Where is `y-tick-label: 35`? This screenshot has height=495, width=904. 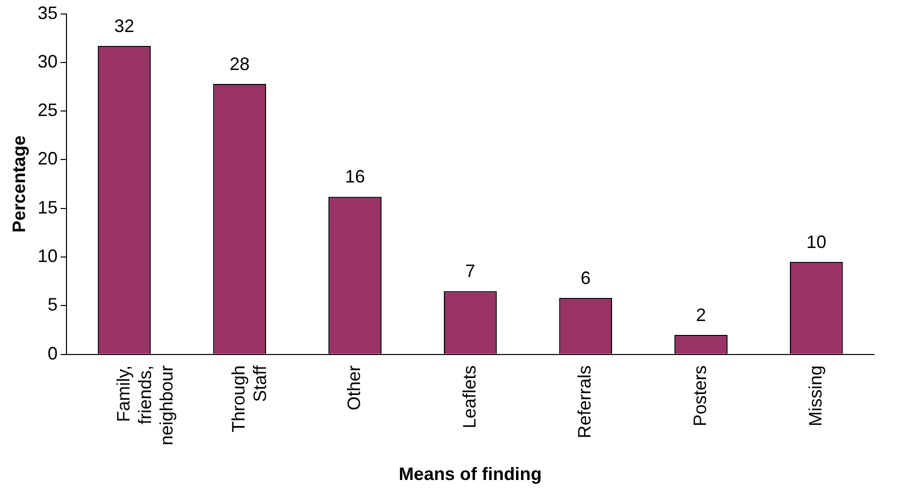 y-tick-label: 35 is located at coordinates (48, 12).